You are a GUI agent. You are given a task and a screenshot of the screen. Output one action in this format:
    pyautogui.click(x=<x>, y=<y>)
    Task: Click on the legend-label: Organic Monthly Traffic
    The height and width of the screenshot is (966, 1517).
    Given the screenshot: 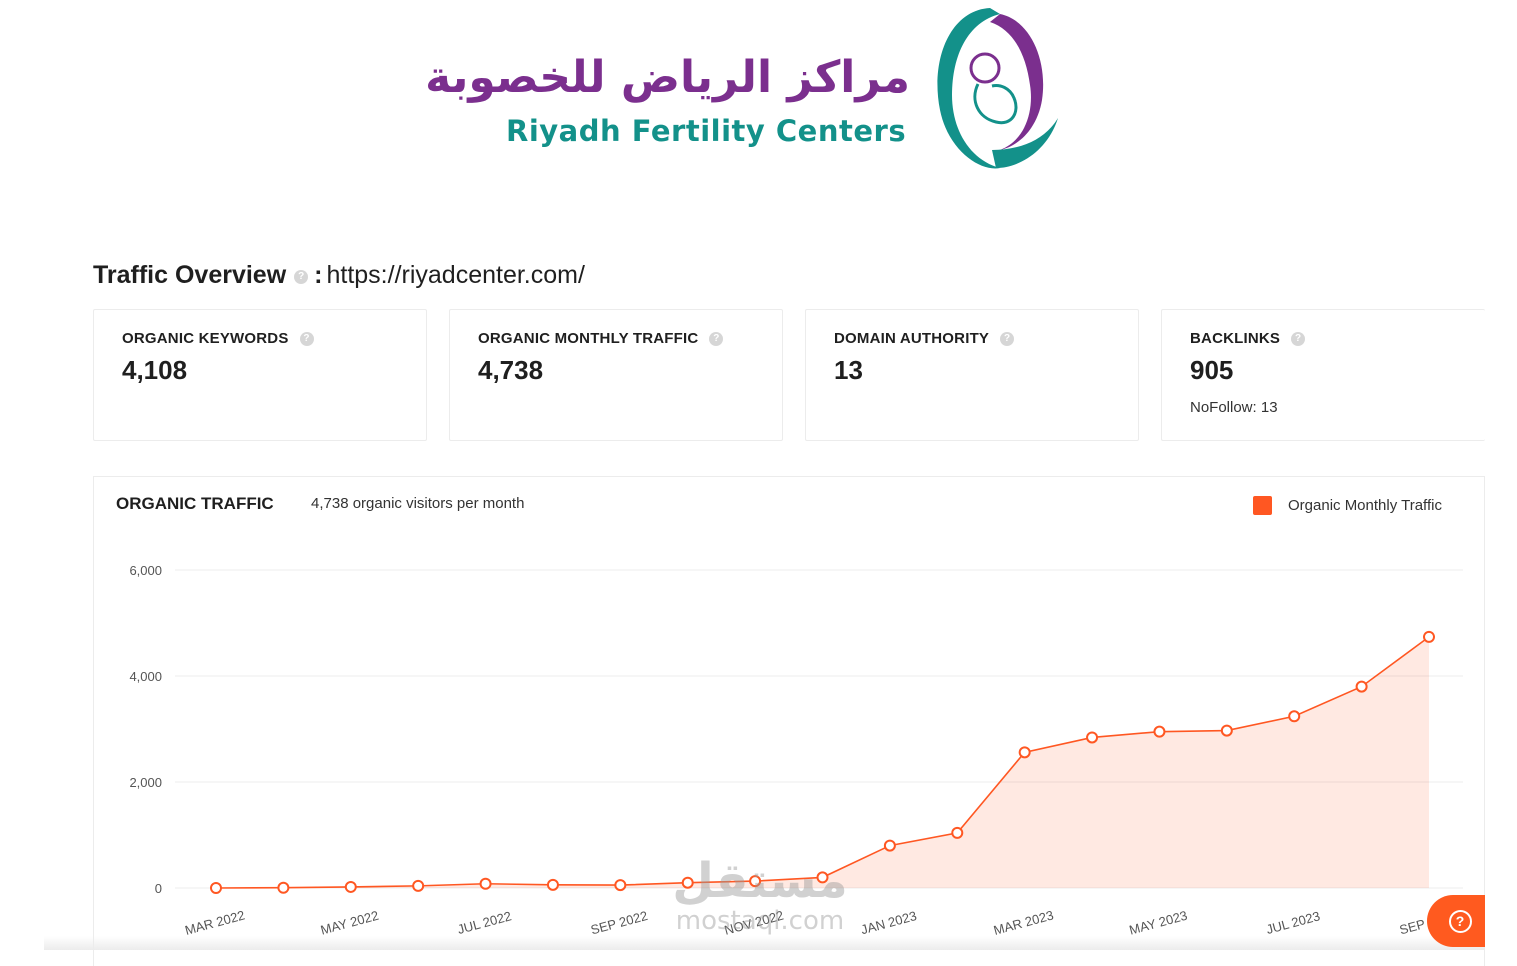 What is the action you would take?
    pyautogui.click(x=1365, y=505)
    